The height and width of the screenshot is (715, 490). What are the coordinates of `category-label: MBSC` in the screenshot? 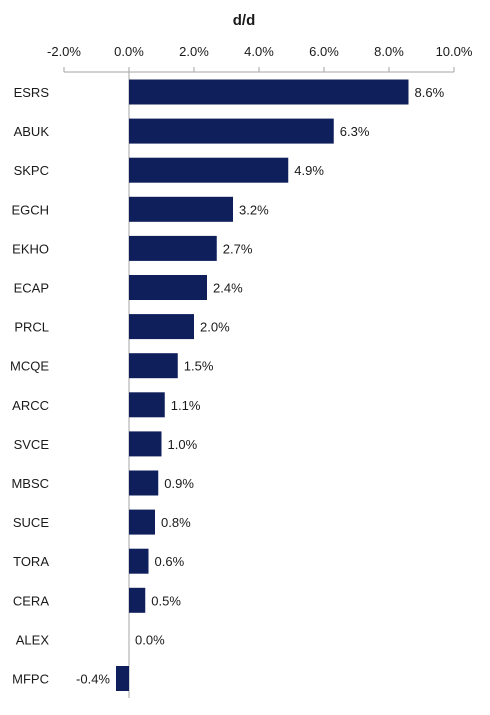 It's located at (30, 483).